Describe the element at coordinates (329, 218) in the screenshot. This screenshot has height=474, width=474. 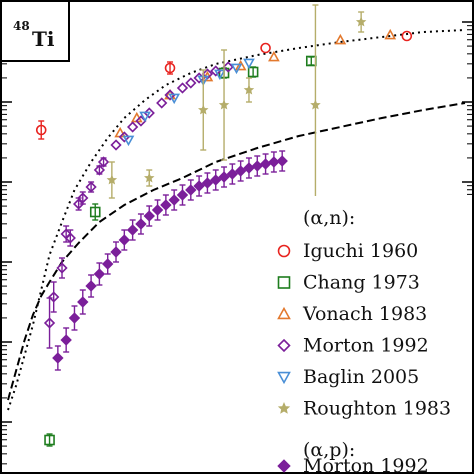
I see `legend-group-alpha-n: (α,n):` at that location.